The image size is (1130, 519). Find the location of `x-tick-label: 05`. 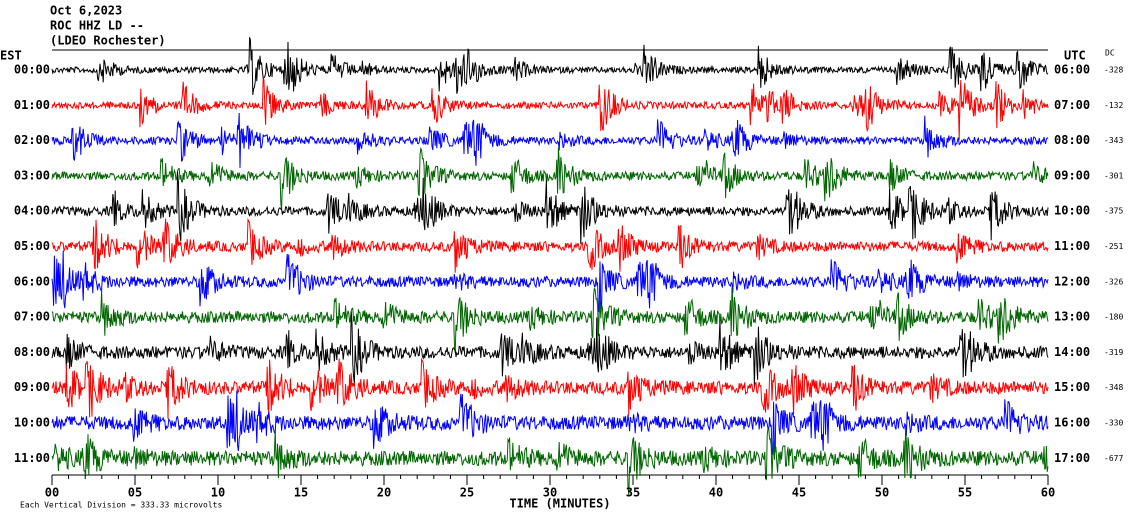

x-tick-label: 05 is located at coordinates (135, 493).